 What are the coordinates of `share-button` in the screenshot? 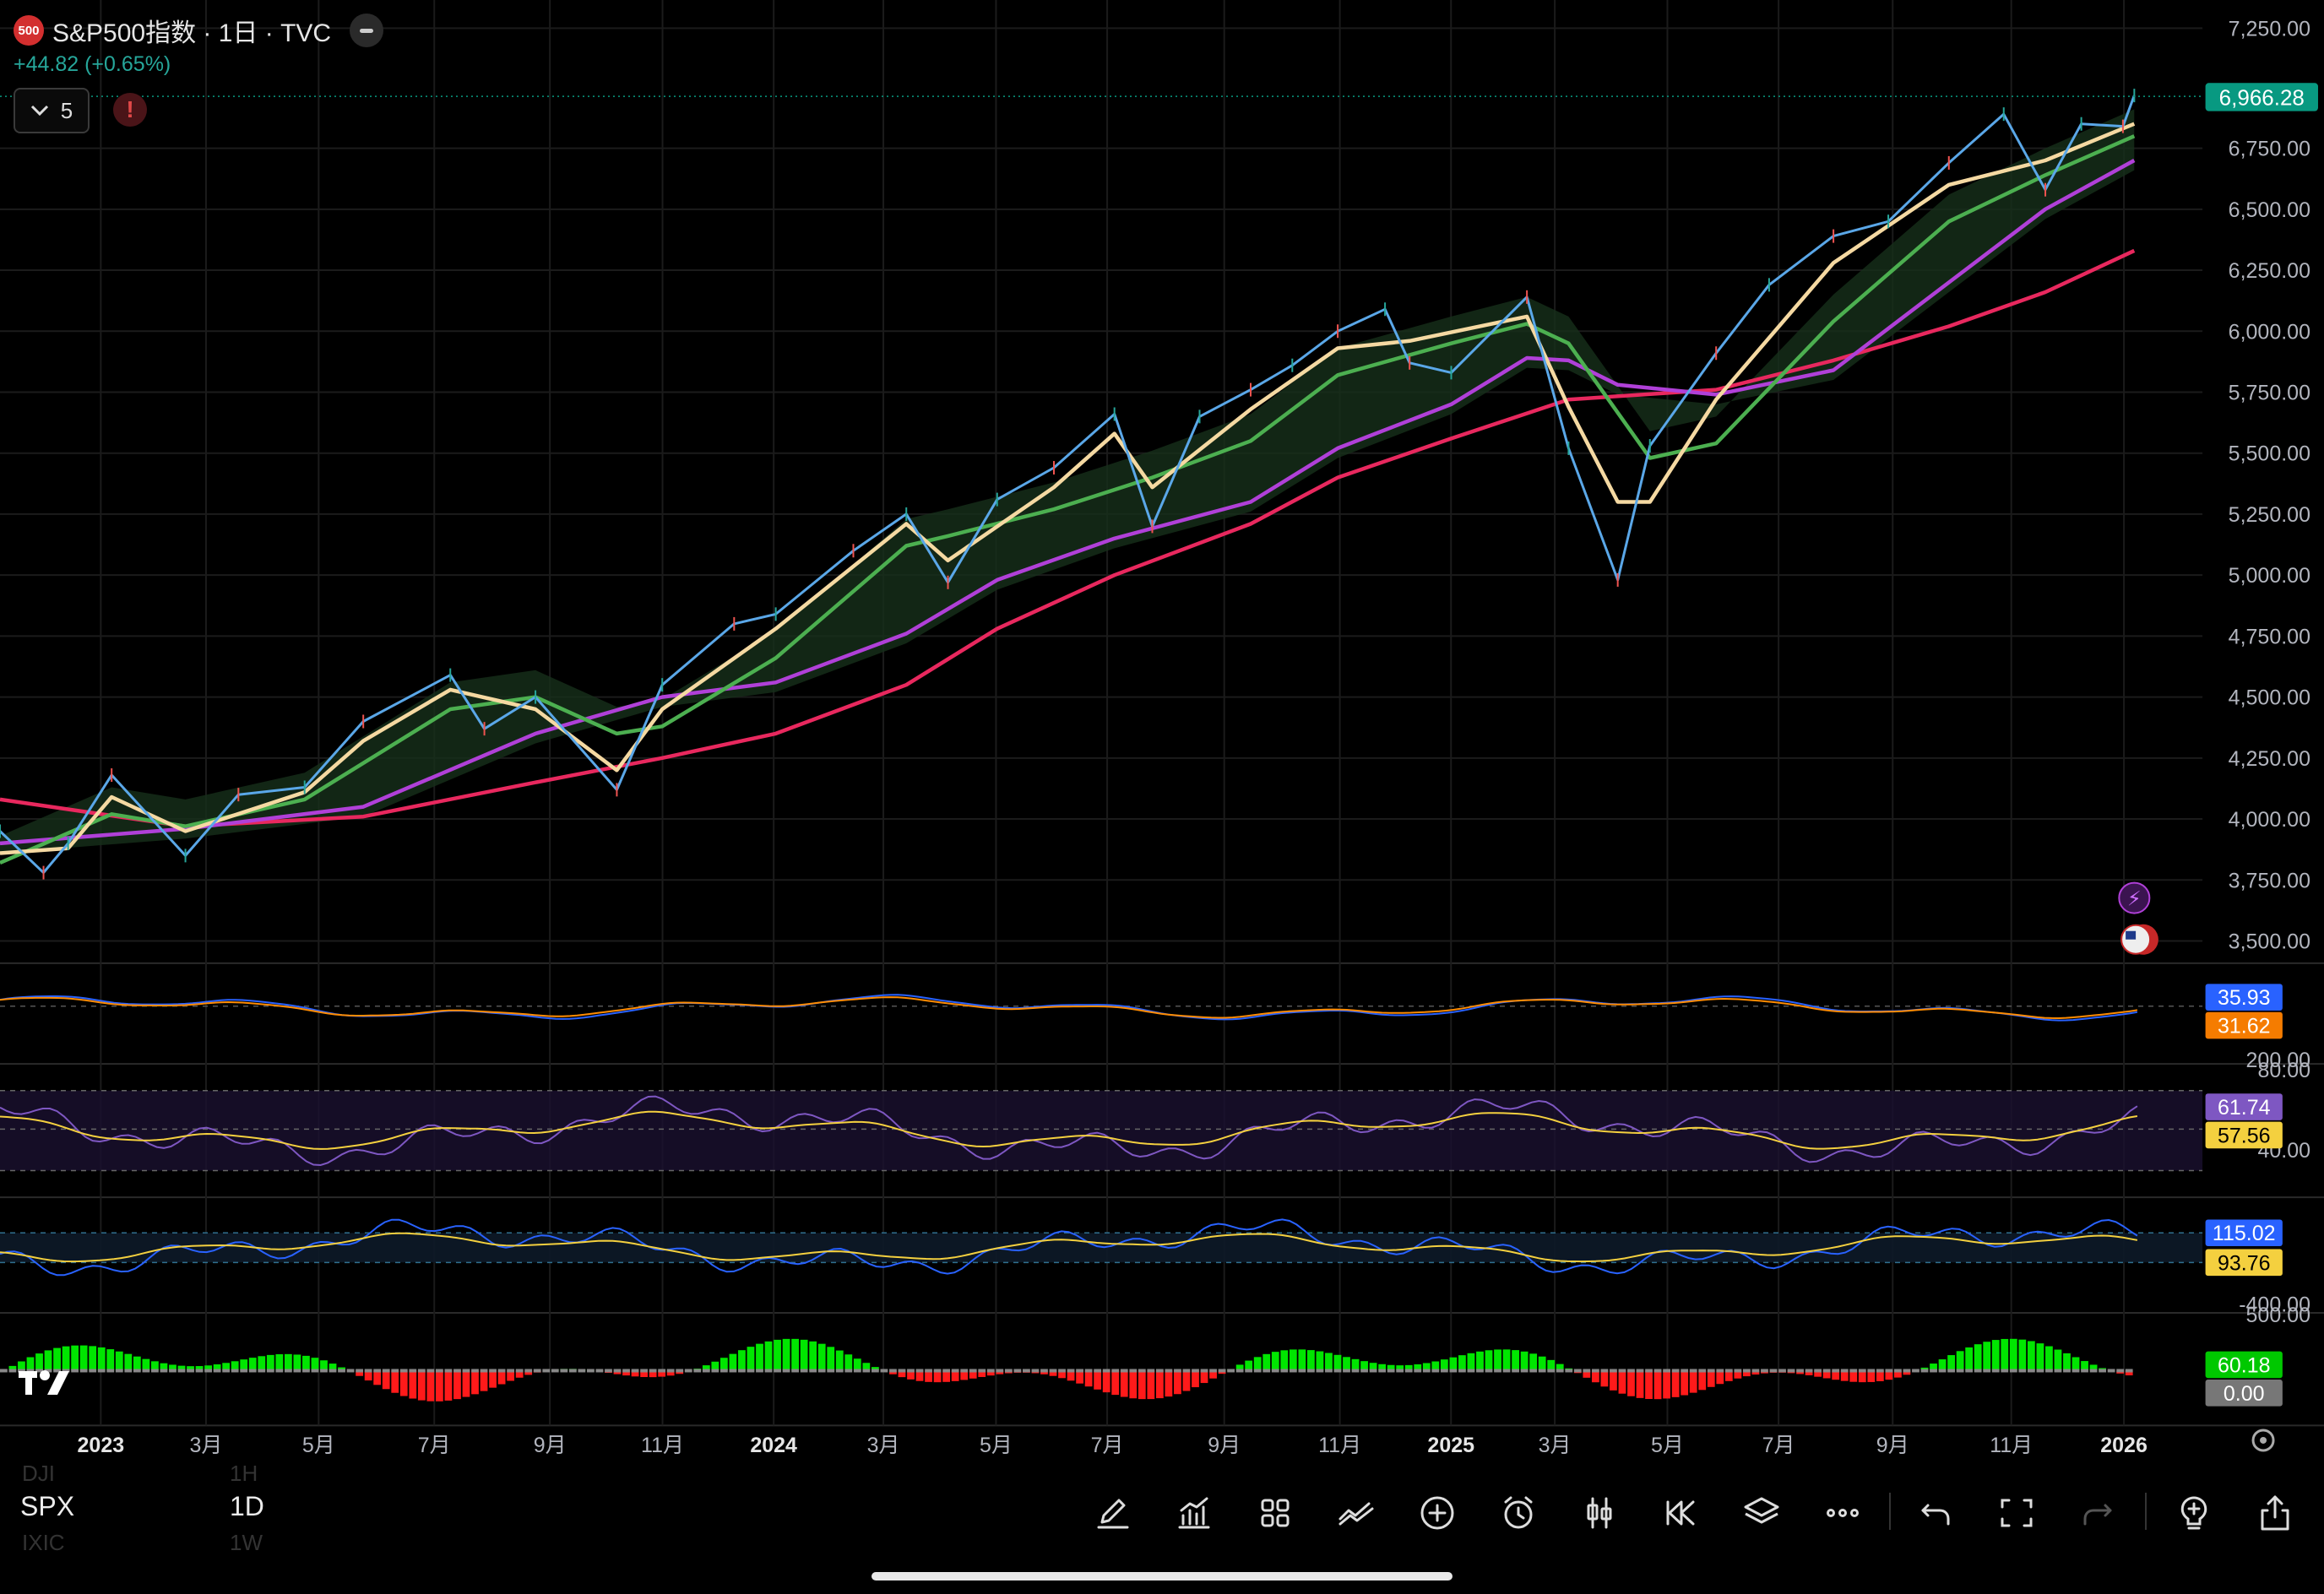 It's located at (2275, 1513).